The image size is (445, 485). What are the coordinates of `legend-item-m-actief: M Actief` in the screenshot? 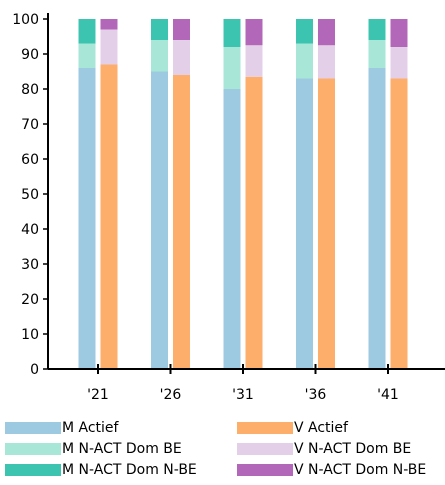 It's located at (61, 428).